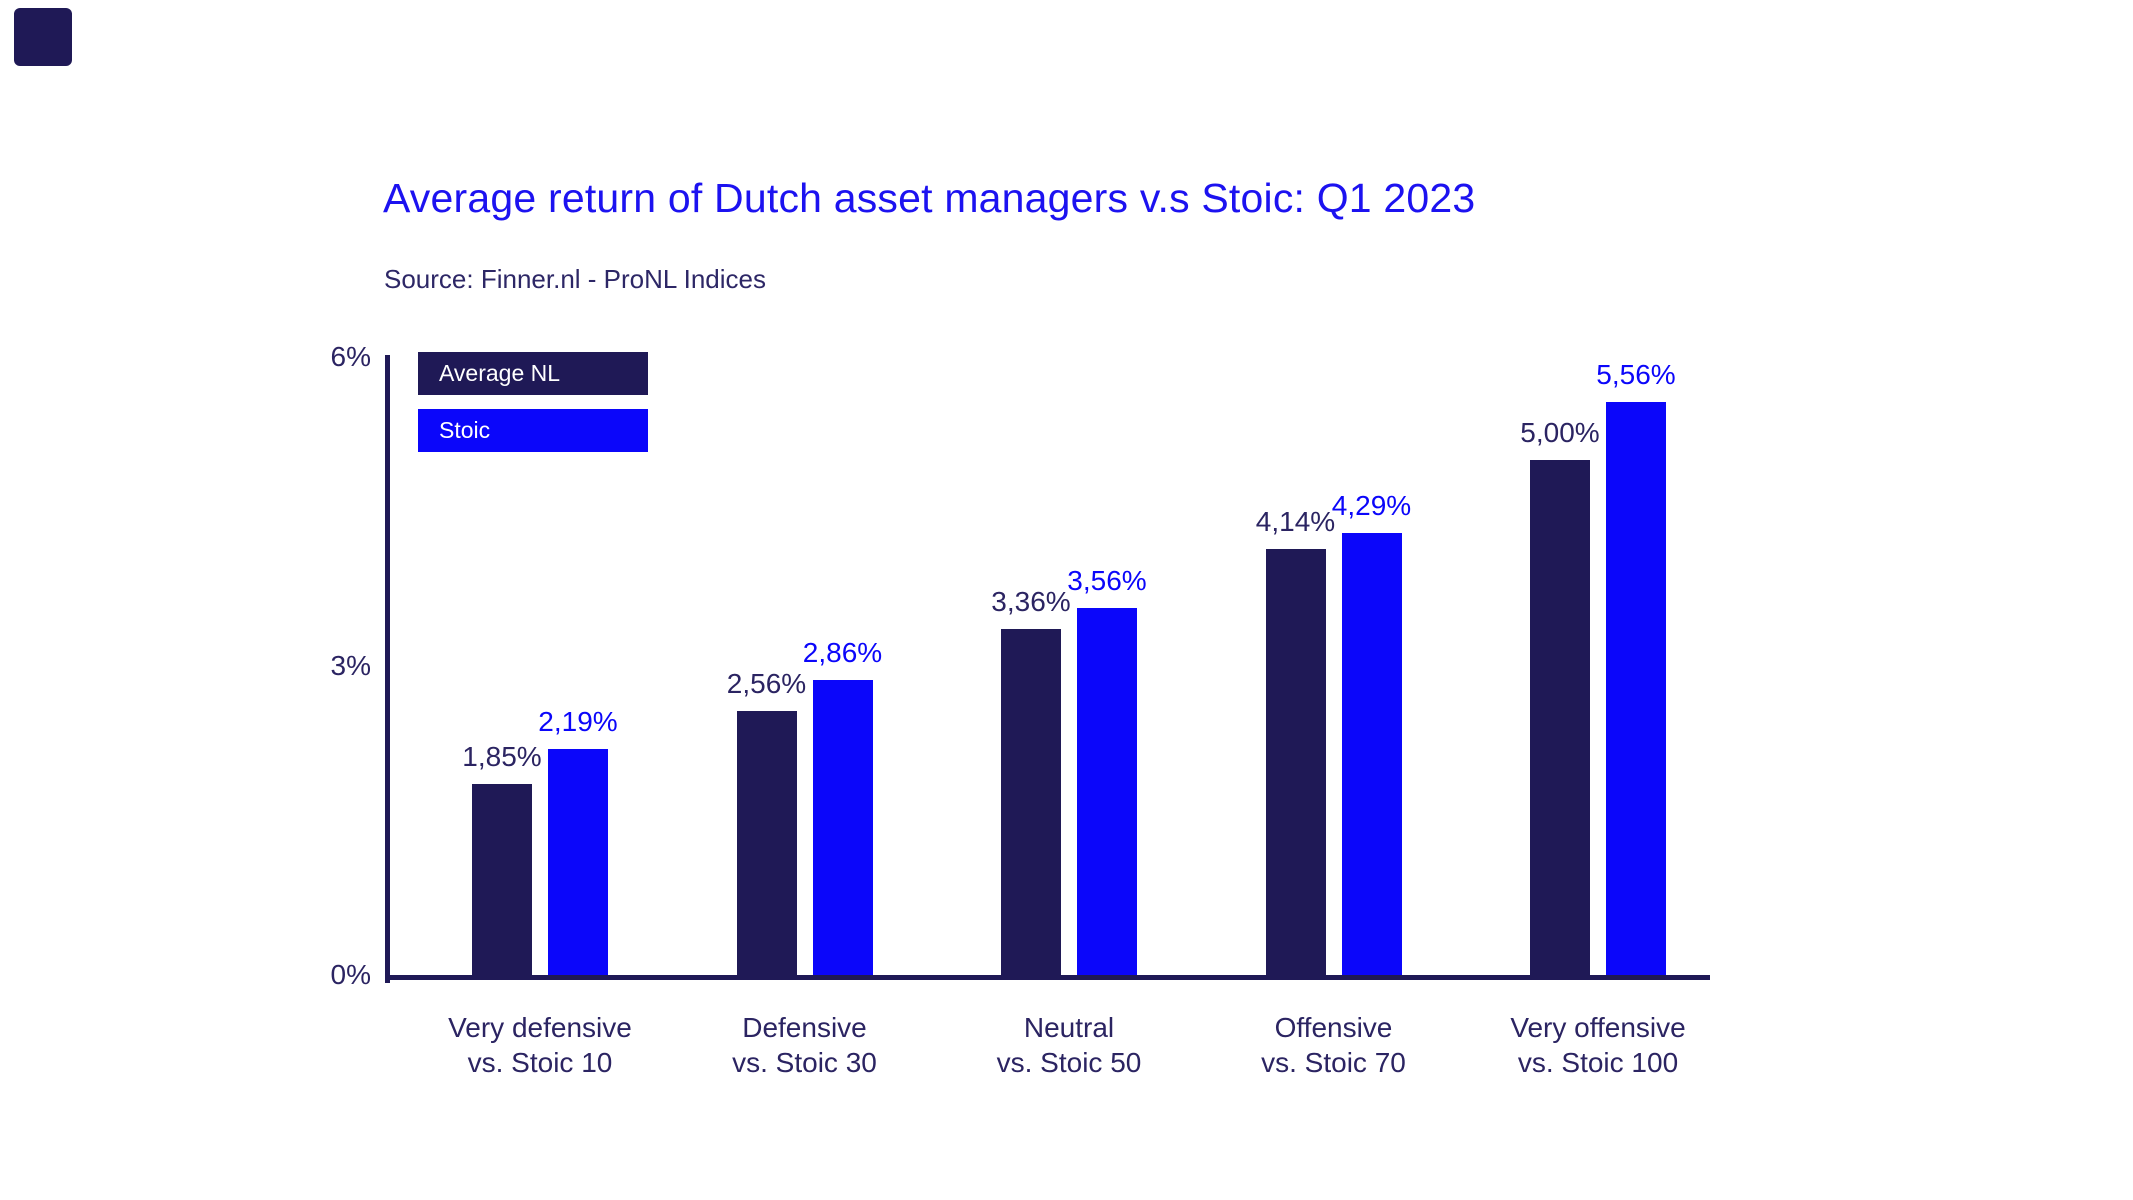 This screenshot has width=2133, height=1200. What do you see at coordinates (1334, 1045) in the screenshot?
I see `category-label-3: Offensive vs. Stoic 70` at bounding box center [1334, 1045].